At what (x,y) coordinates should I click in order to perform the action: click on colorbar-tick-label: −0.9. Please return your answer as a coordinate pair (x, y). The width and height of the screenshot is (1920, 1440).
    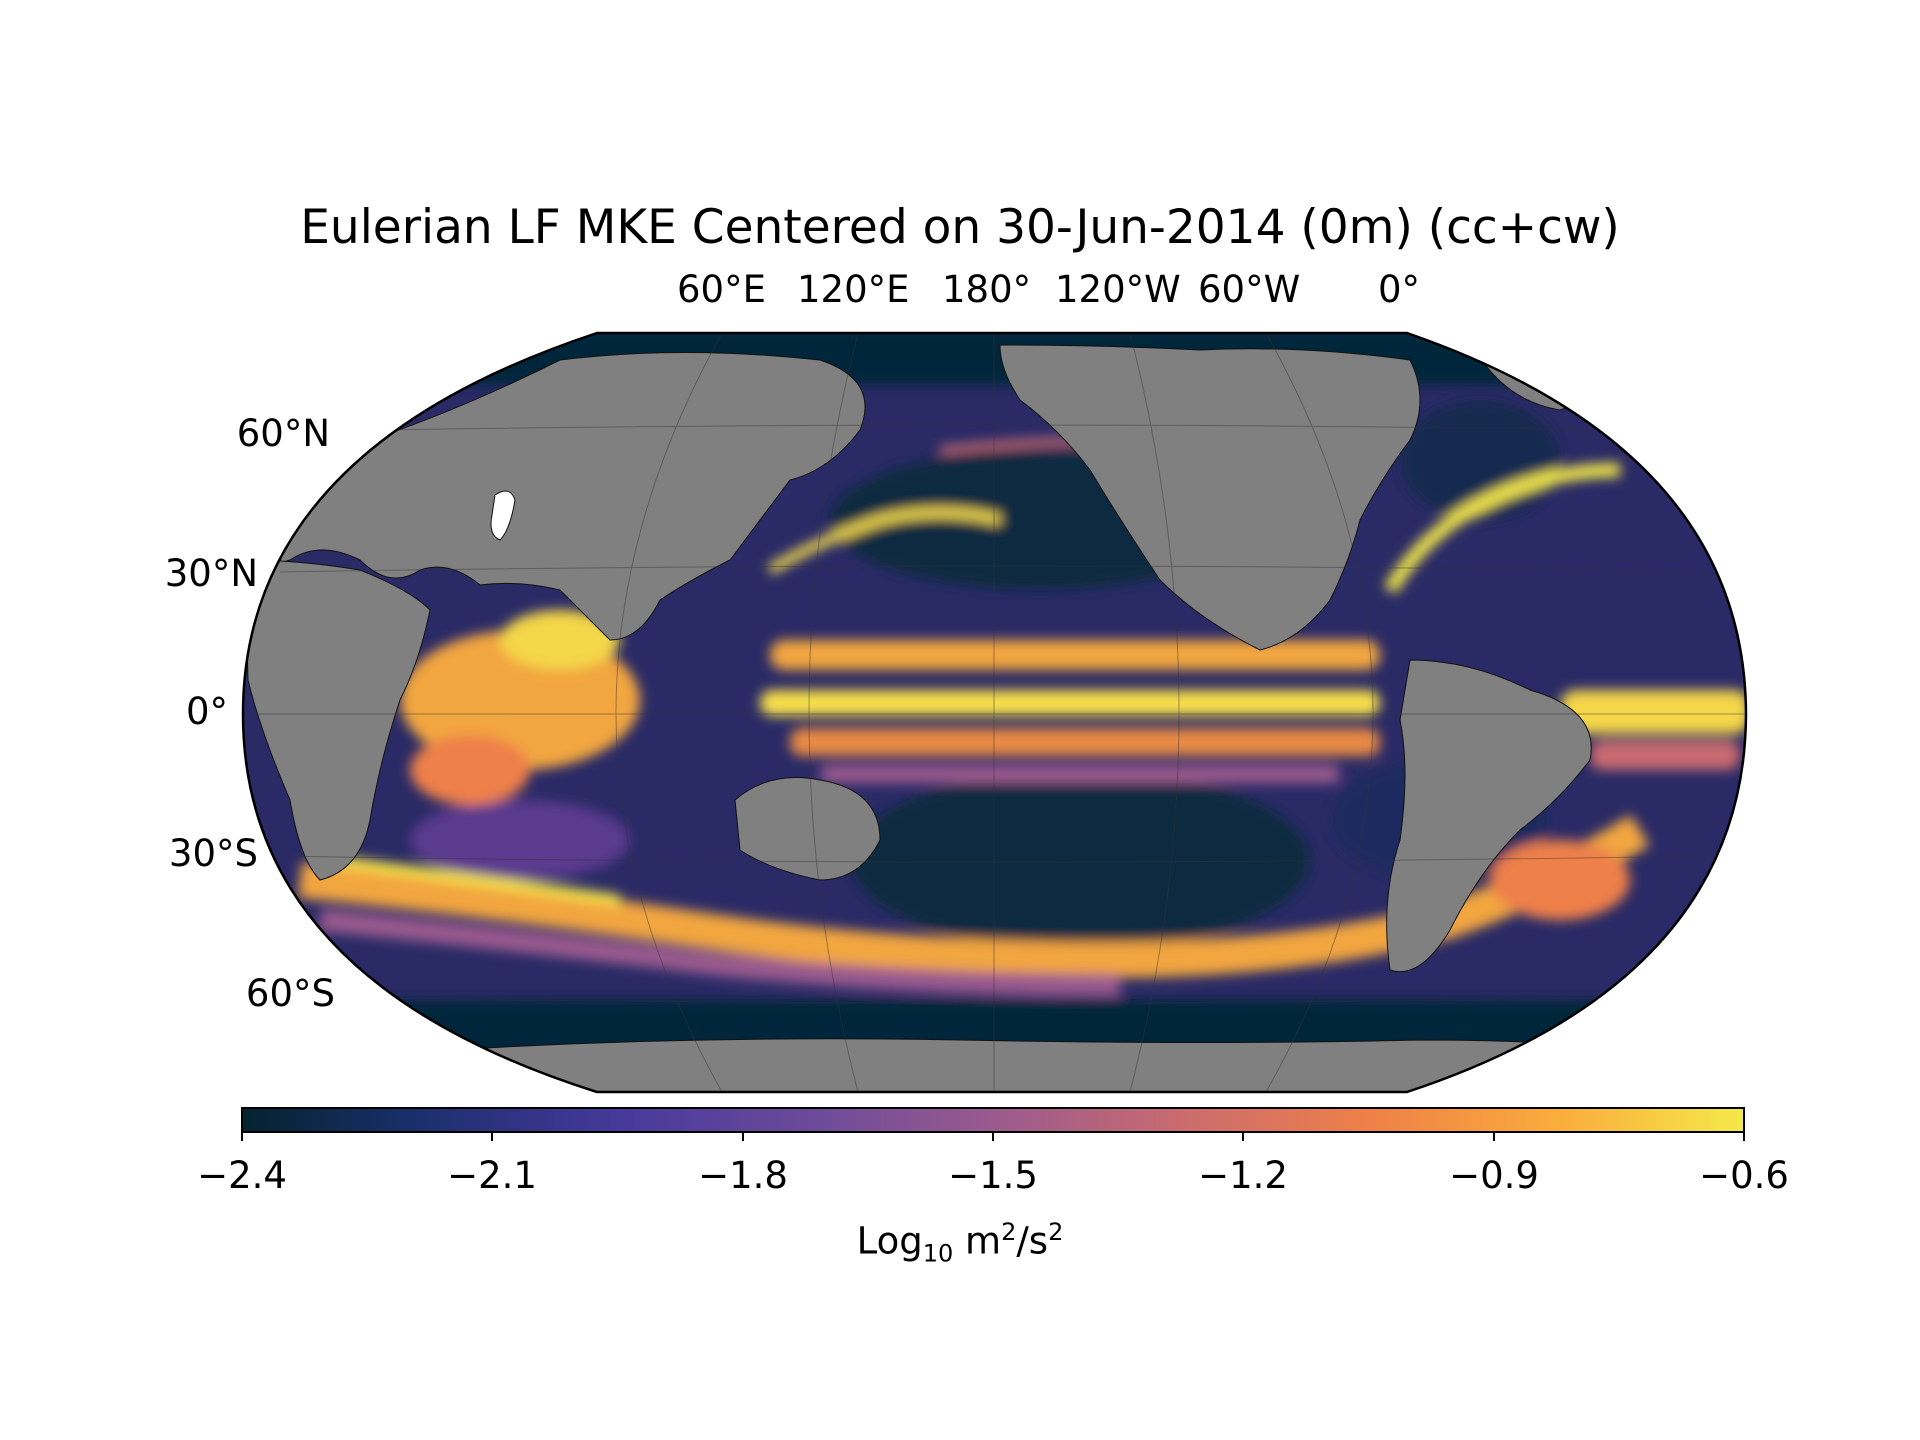
    Looking at the image, I should click on (1494, 1175).